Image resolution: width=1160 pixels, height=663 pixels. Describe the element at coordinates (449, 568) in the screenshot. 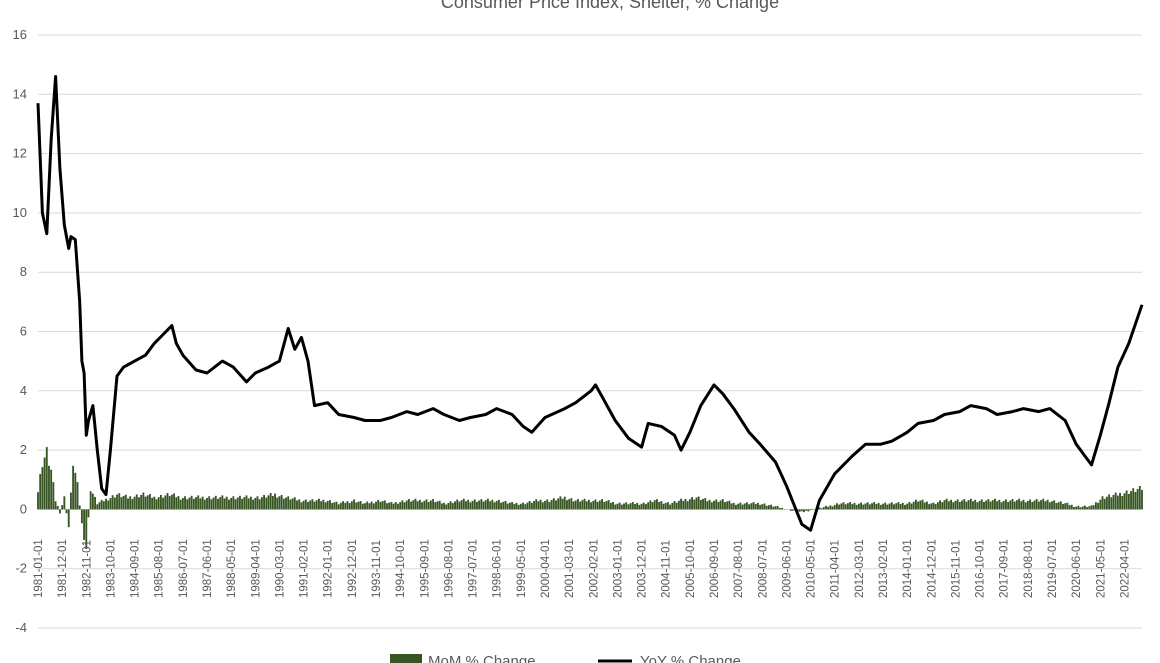

I see `x-tick-label: 1996-08-01` at that location.